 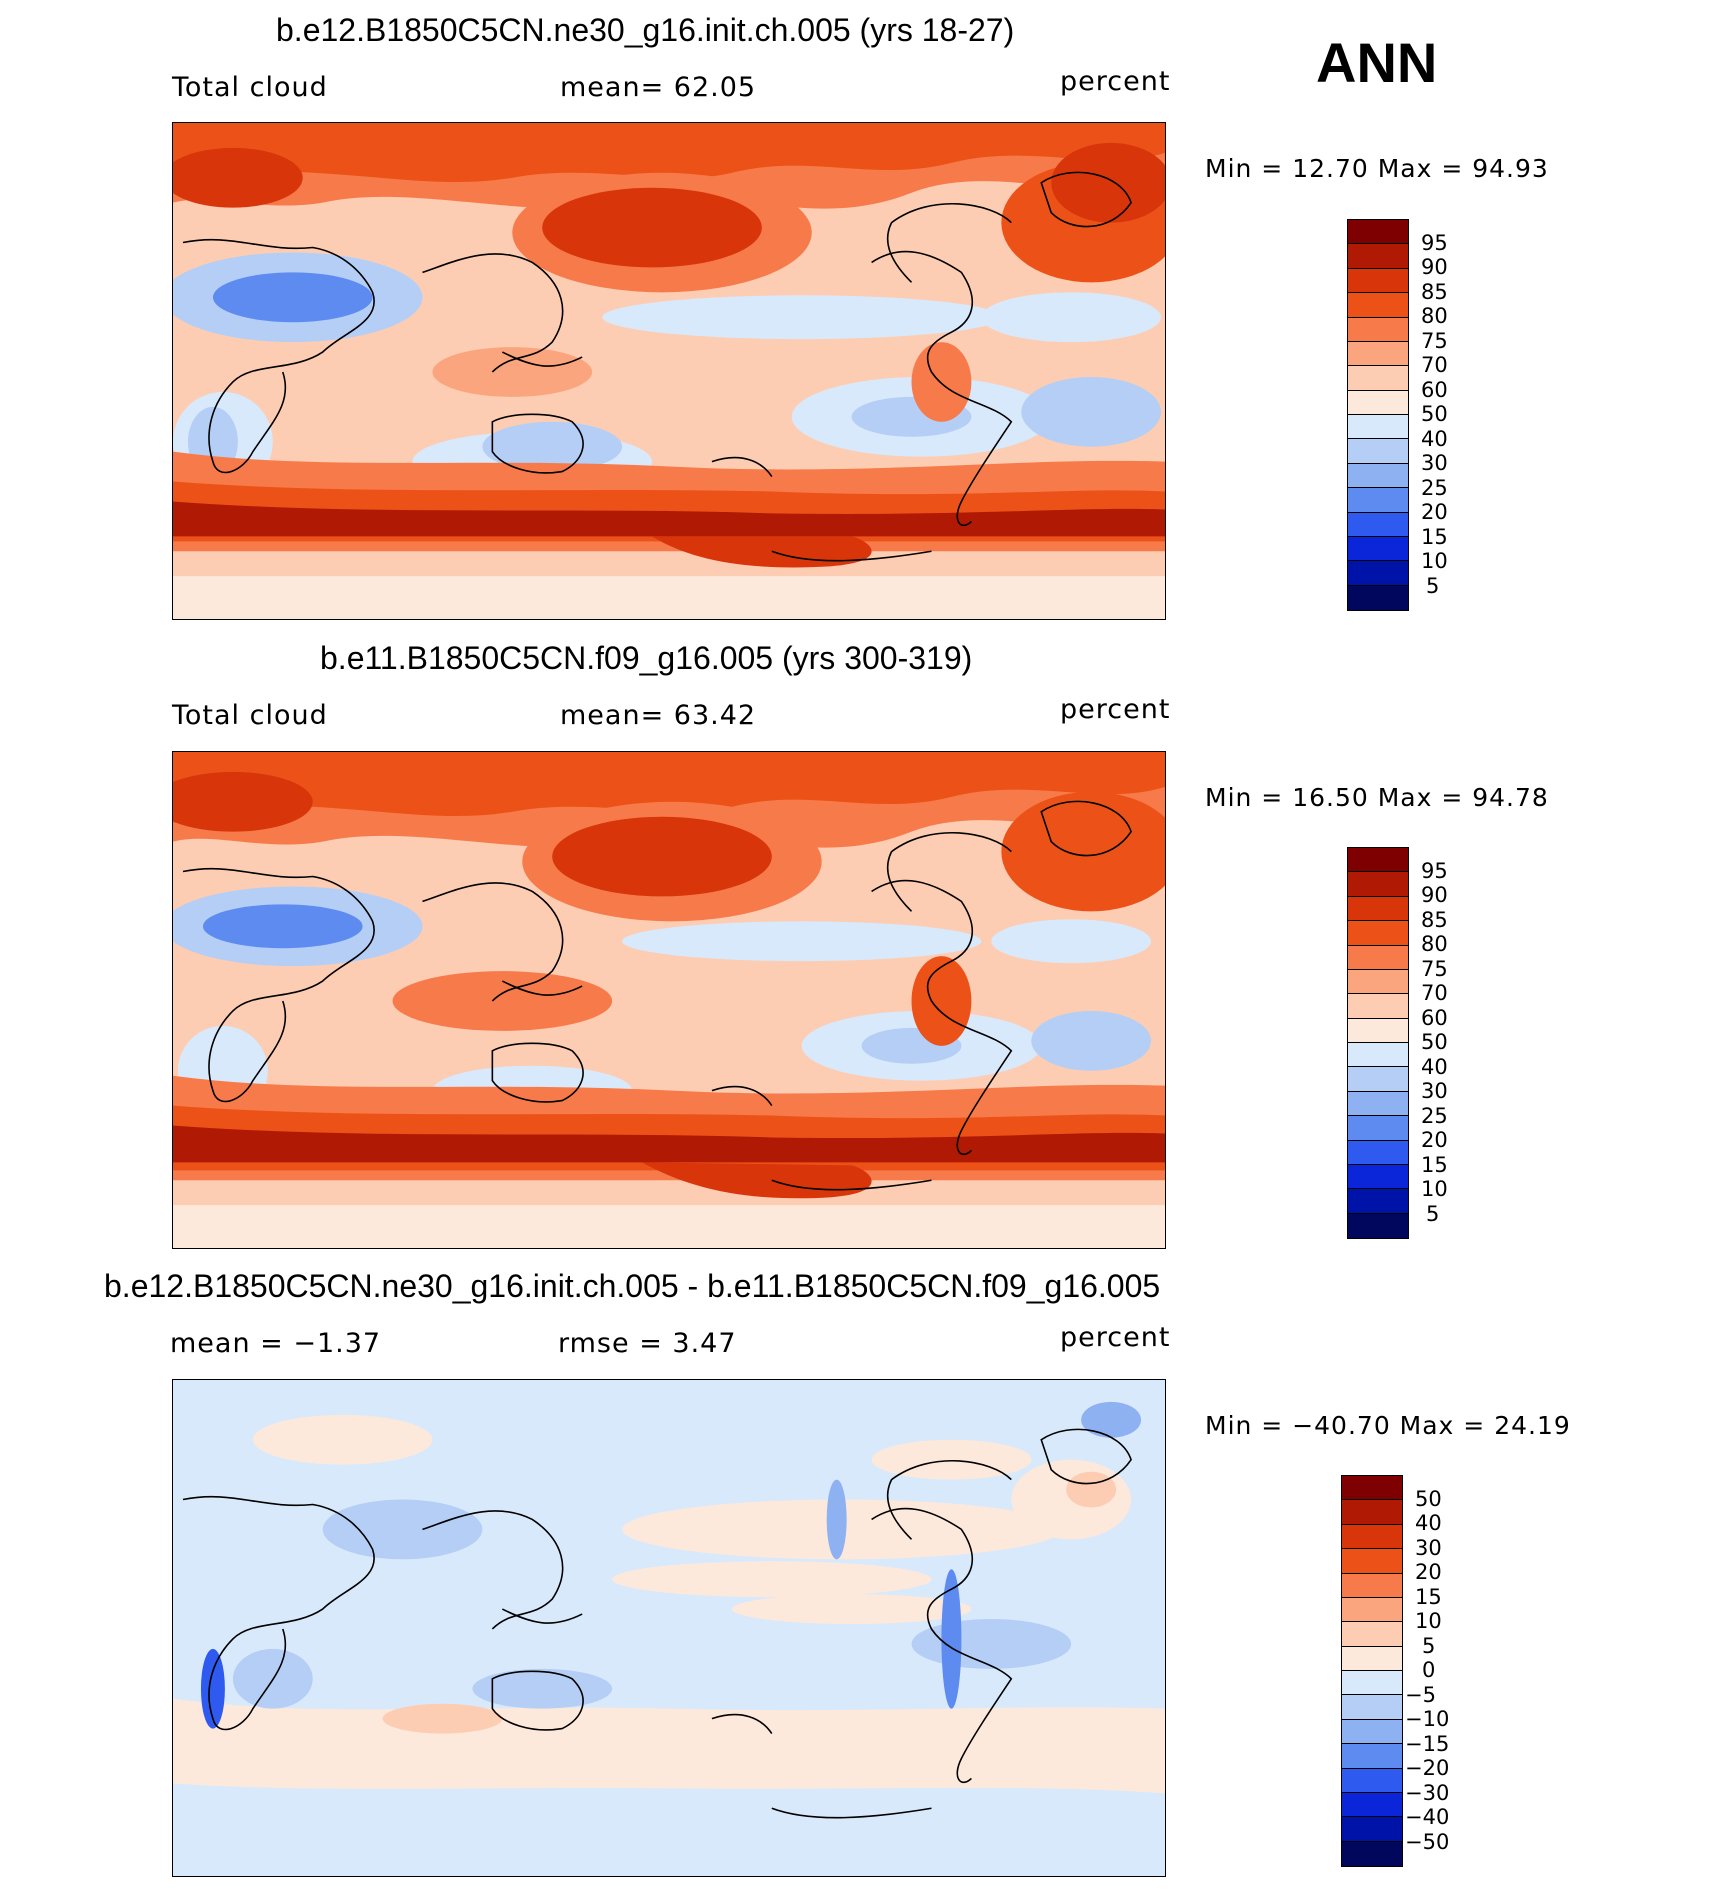 What do you see at coordinates (1427, 1719) in the screenshot?
I see `colorbar-label: −10` at bounding box center [1427, 1719].